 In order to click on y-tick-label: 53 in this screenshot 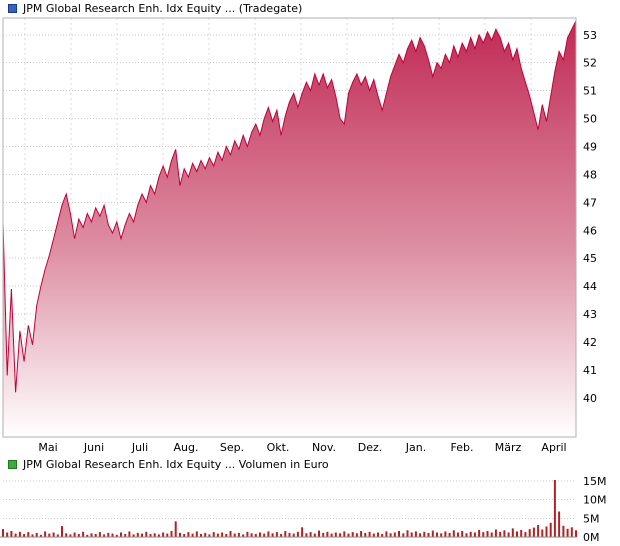, I will do `click(590, 35)`.